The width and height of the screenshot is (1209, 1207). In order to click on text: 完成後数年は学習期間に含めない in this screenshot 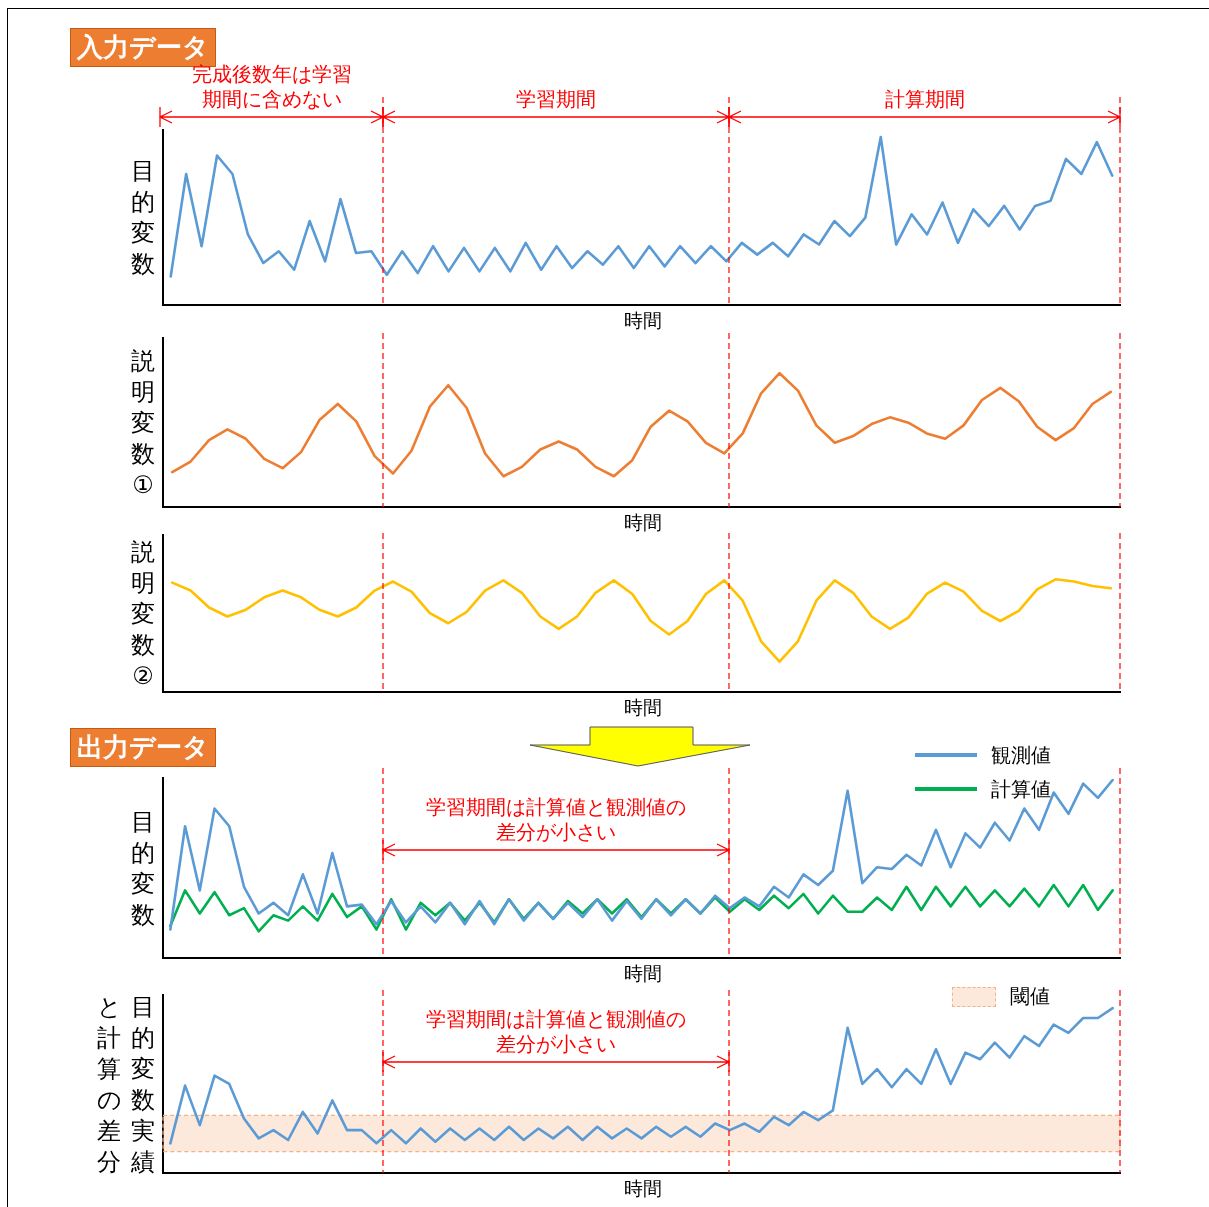, I will do `click(271, 87)`.